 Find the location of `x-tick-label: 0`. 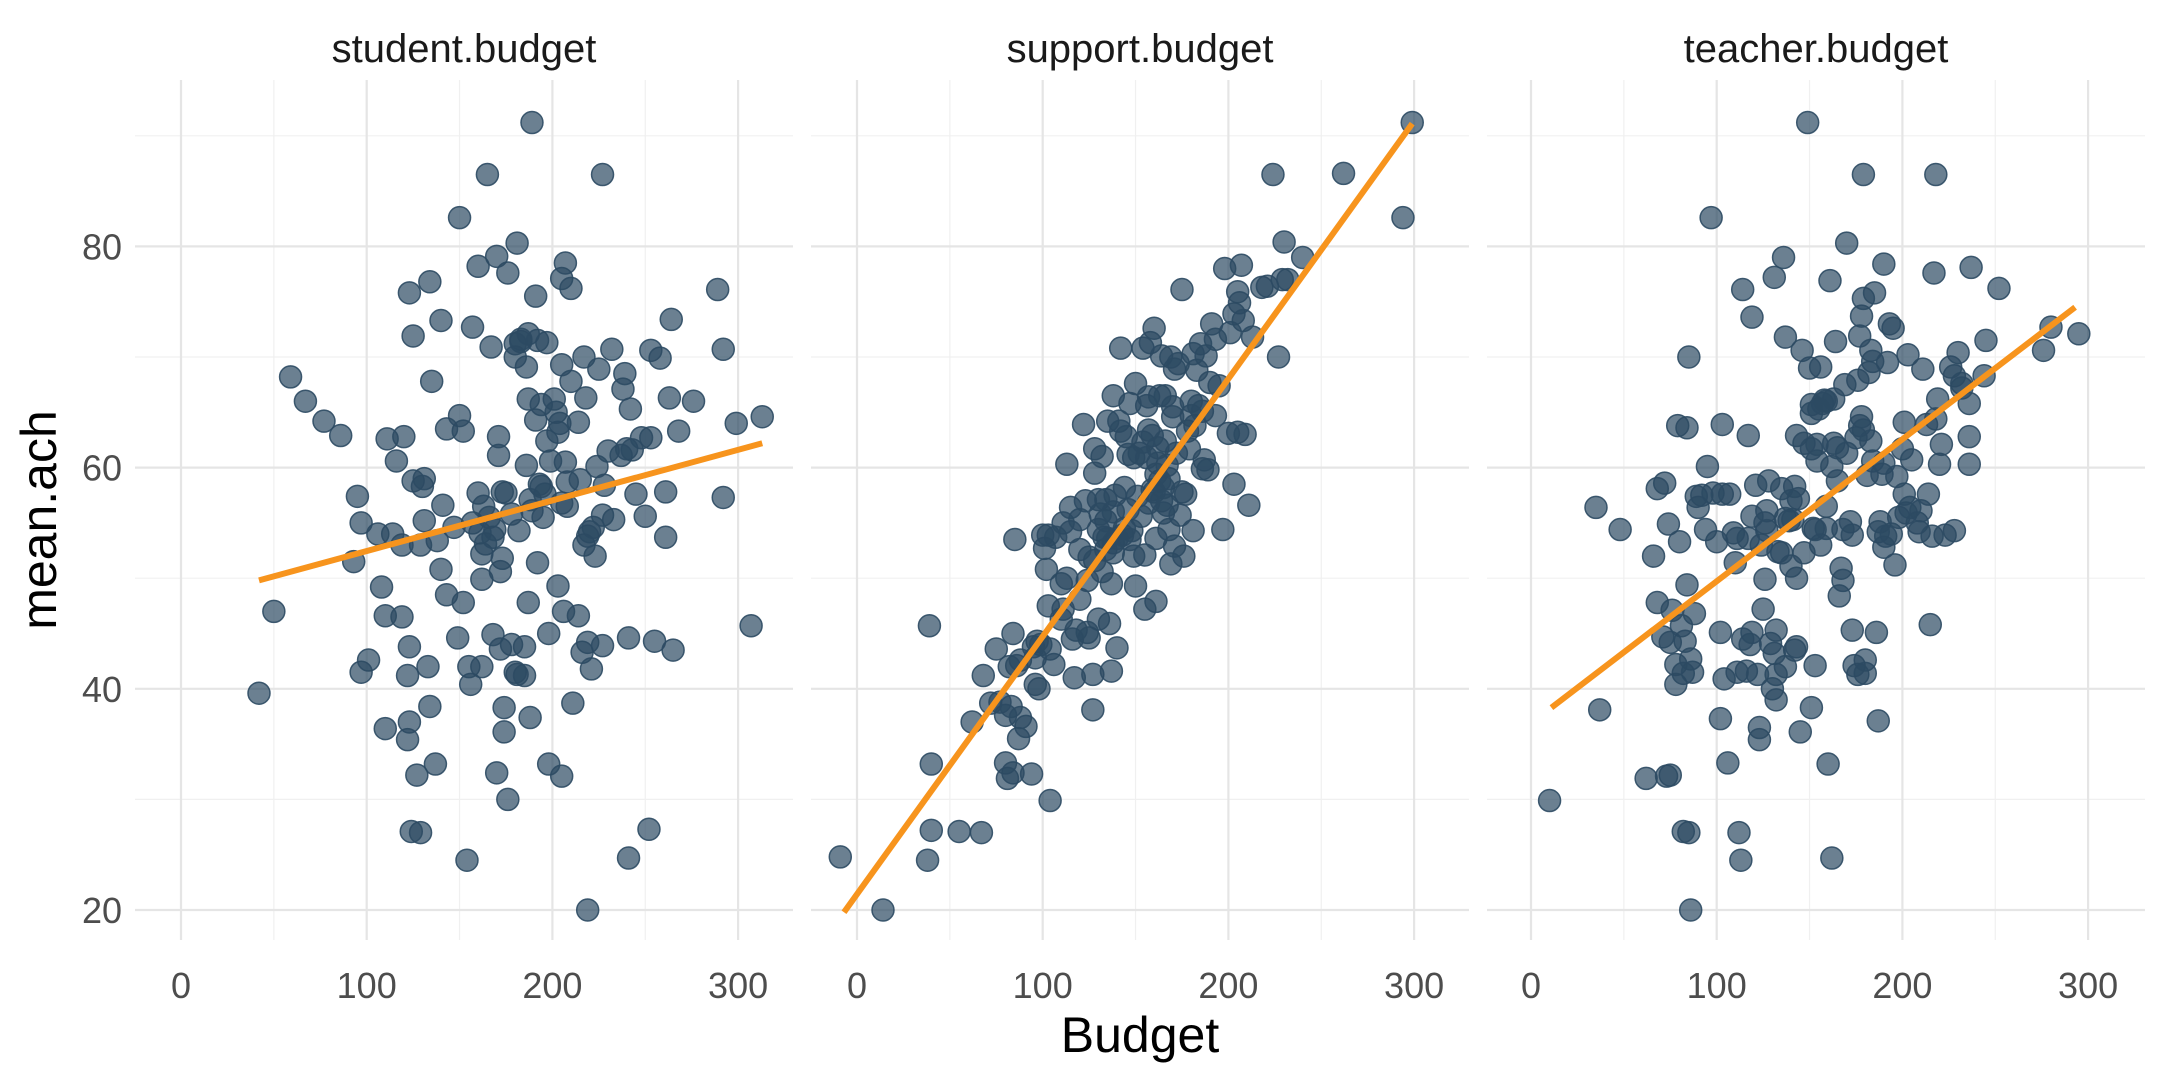

x-tick-label: 0 is located at coordinates (181, 985).